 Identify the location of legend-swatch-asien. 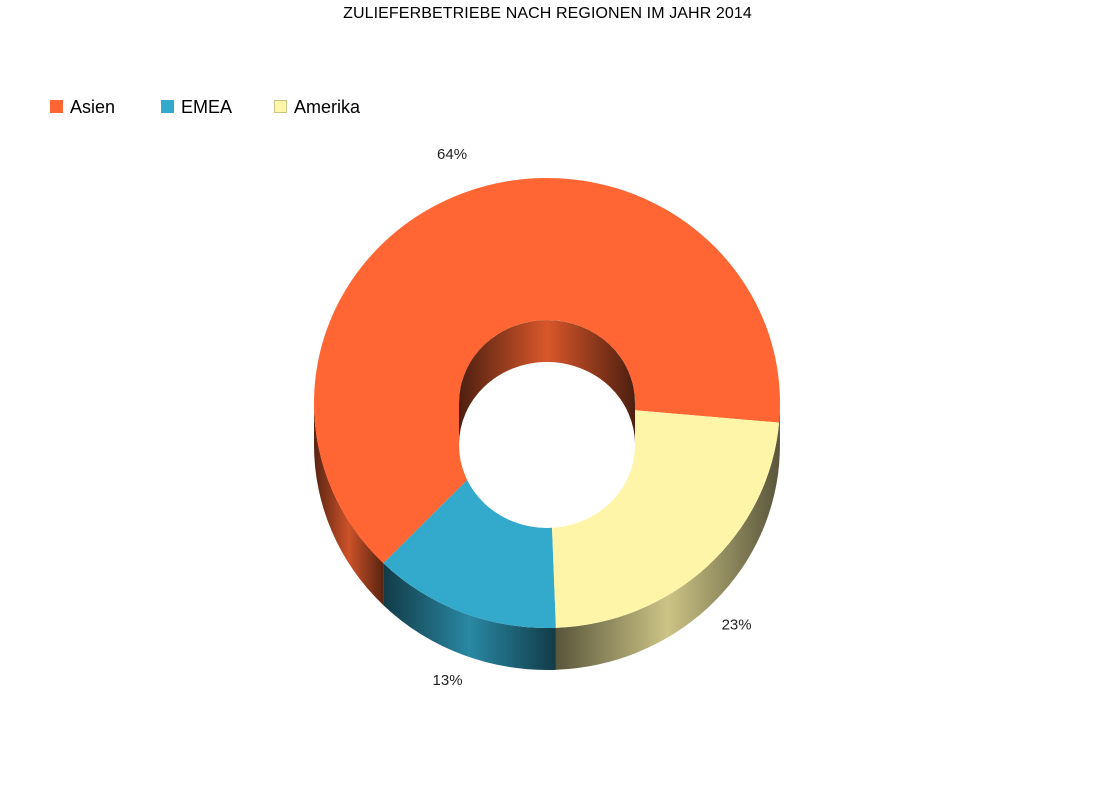
(56, 106).